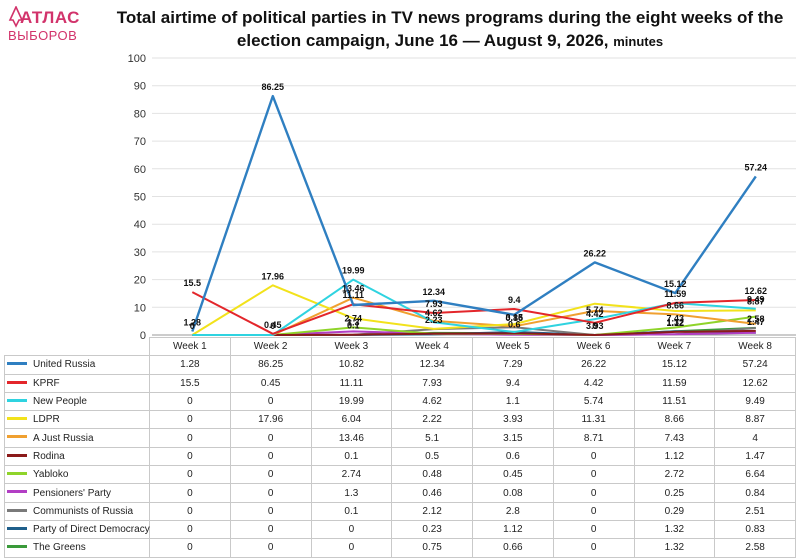 The image size is (800, 558). I want to click on table-row: New People 0 0 19.99 4.62 1.1 5.74 11.51 9.49, so click(400, 402).